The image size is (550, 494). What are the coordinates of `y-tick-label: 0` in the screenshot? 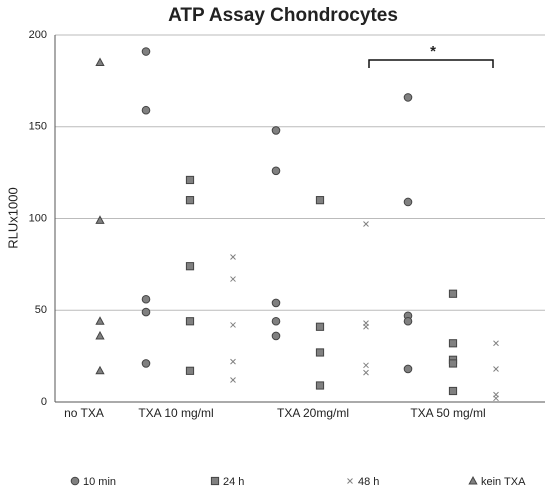 It's located at (44, 402).